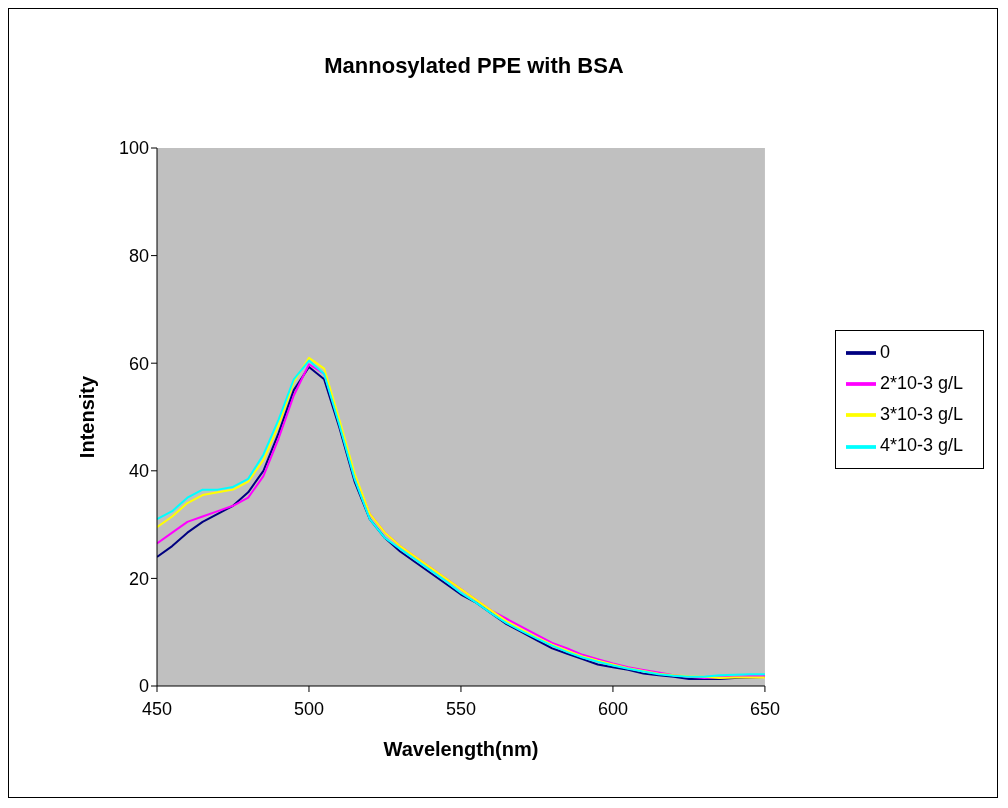  Describe the element at coordinates (612, 708) in the screenshot. I see `x-tick-label: 600` at that location.